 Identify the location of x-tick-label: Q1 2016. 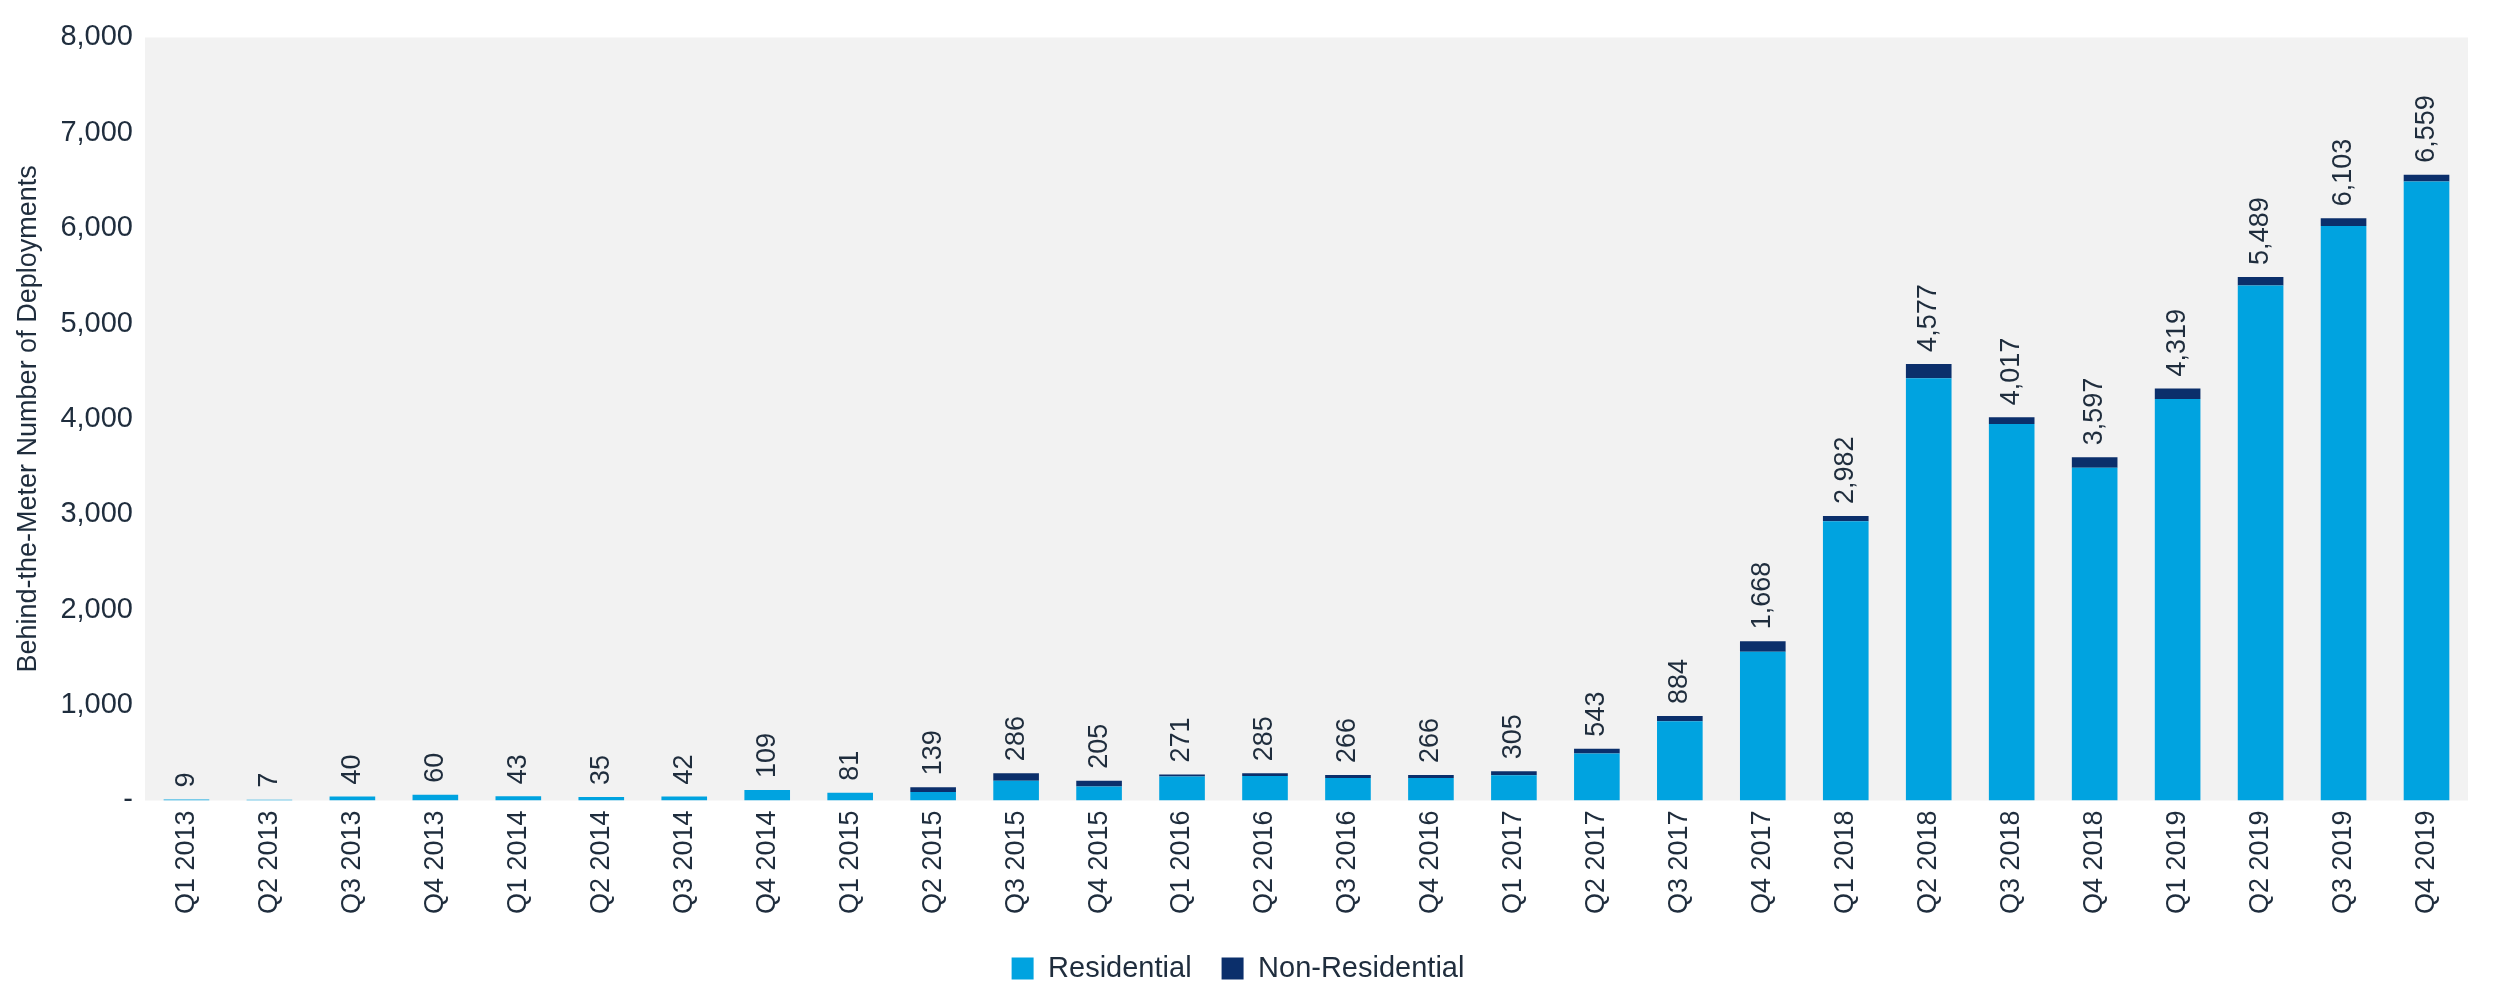
(1180, 862).